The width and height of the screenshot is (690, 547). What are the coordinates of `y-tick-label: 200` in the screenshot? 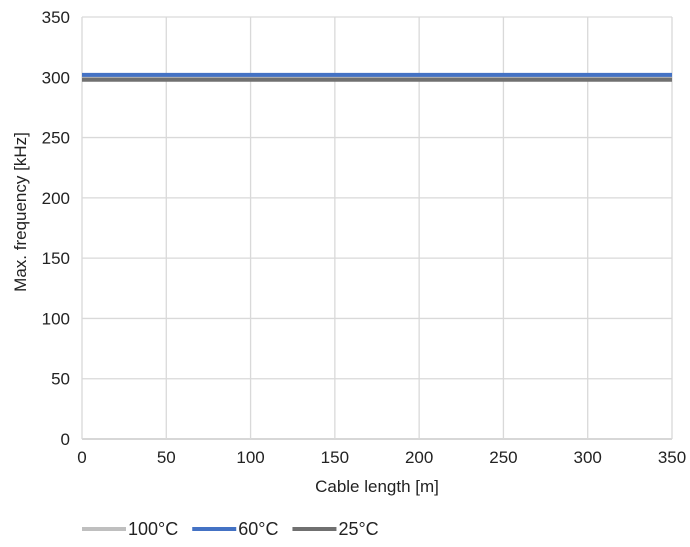 It's located at (56, 198).